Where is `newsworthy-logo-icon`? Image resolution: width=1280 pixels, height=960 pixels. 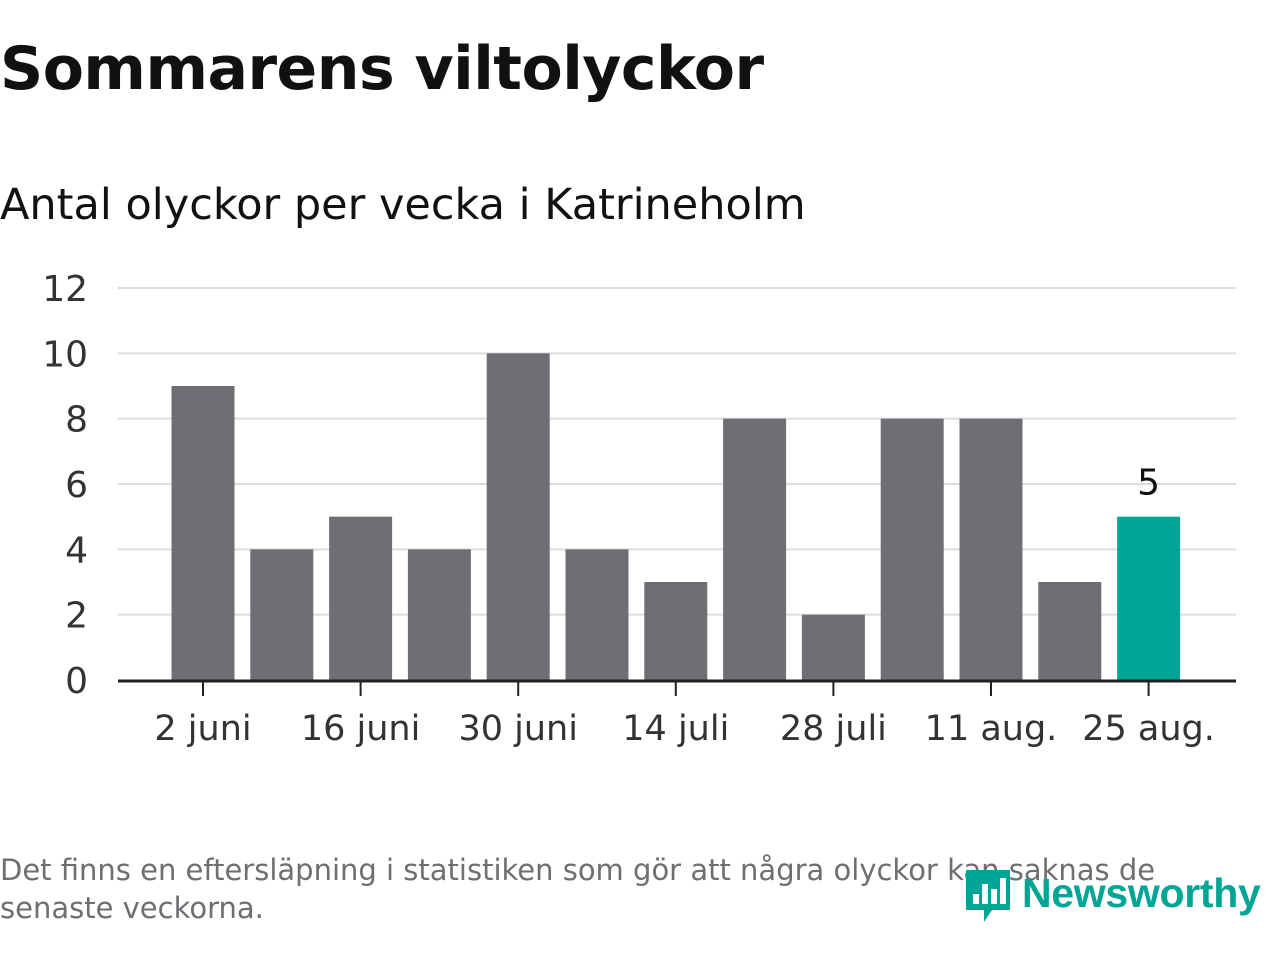 newsworthy-logo-icon is located at coordinates (988, 896).